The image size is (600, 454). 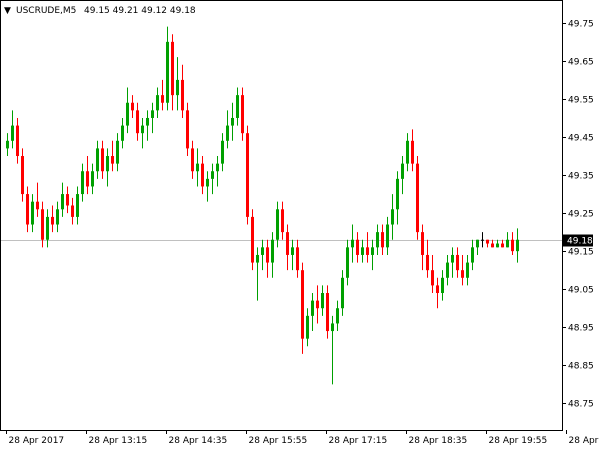 What do you see at coordinates (46, 11) in the screenshot?
I see `symbol-label: USCRUDE,M5` at bounding box center [46, 11].